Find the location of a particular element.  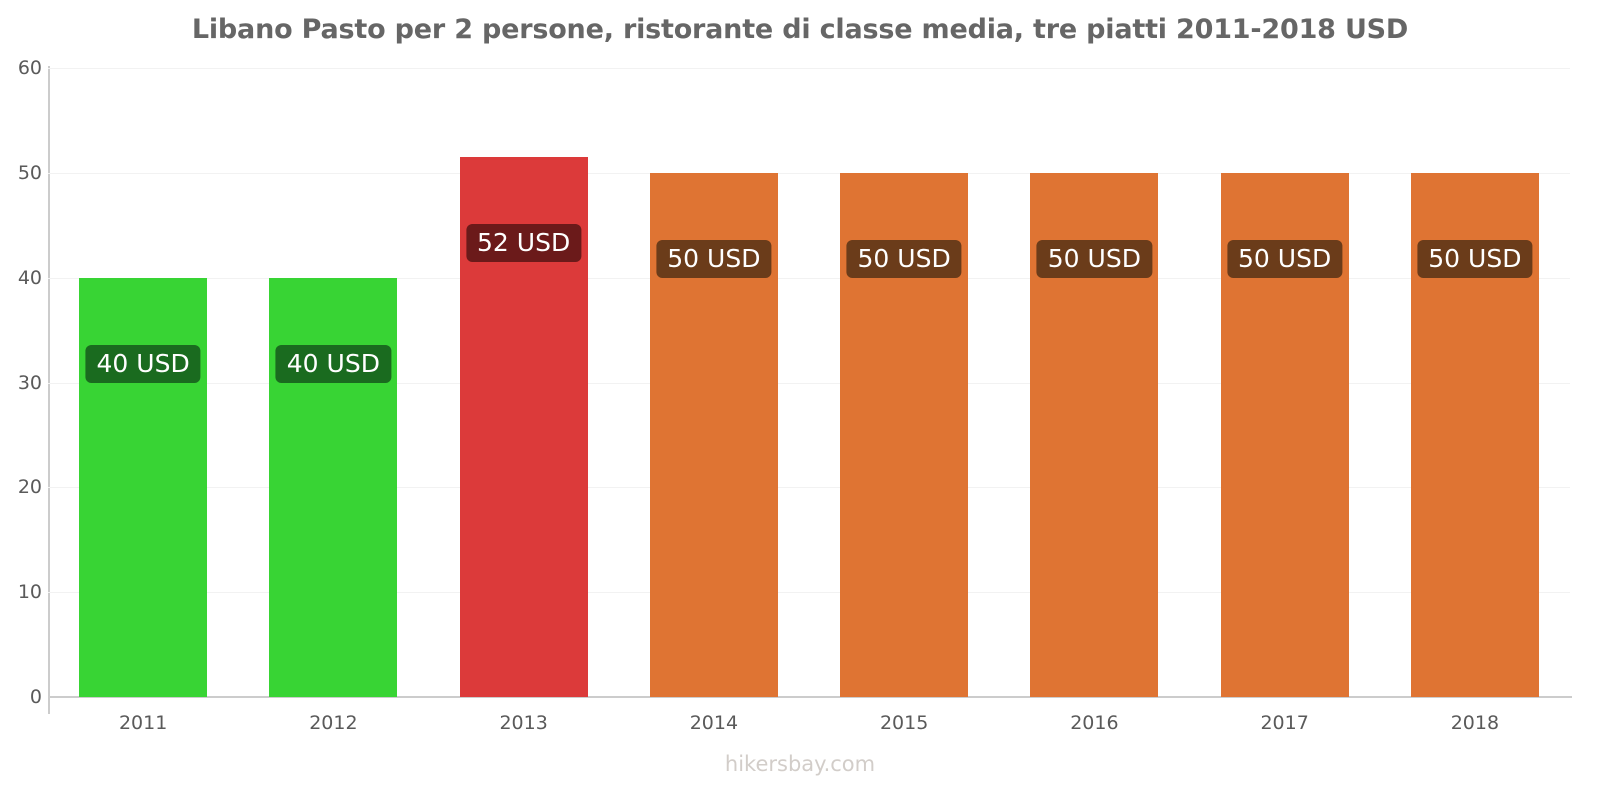

bar: 52 USD is located at coordinates (523, 427).